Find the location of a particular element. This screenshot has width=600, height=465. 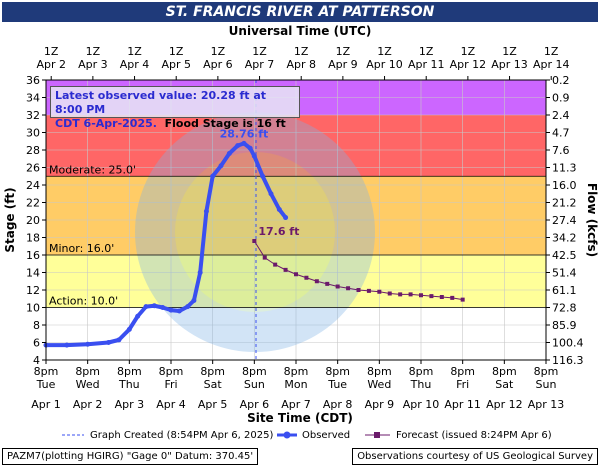

y-tick-label: 24 is located at coordinates (33, 185).